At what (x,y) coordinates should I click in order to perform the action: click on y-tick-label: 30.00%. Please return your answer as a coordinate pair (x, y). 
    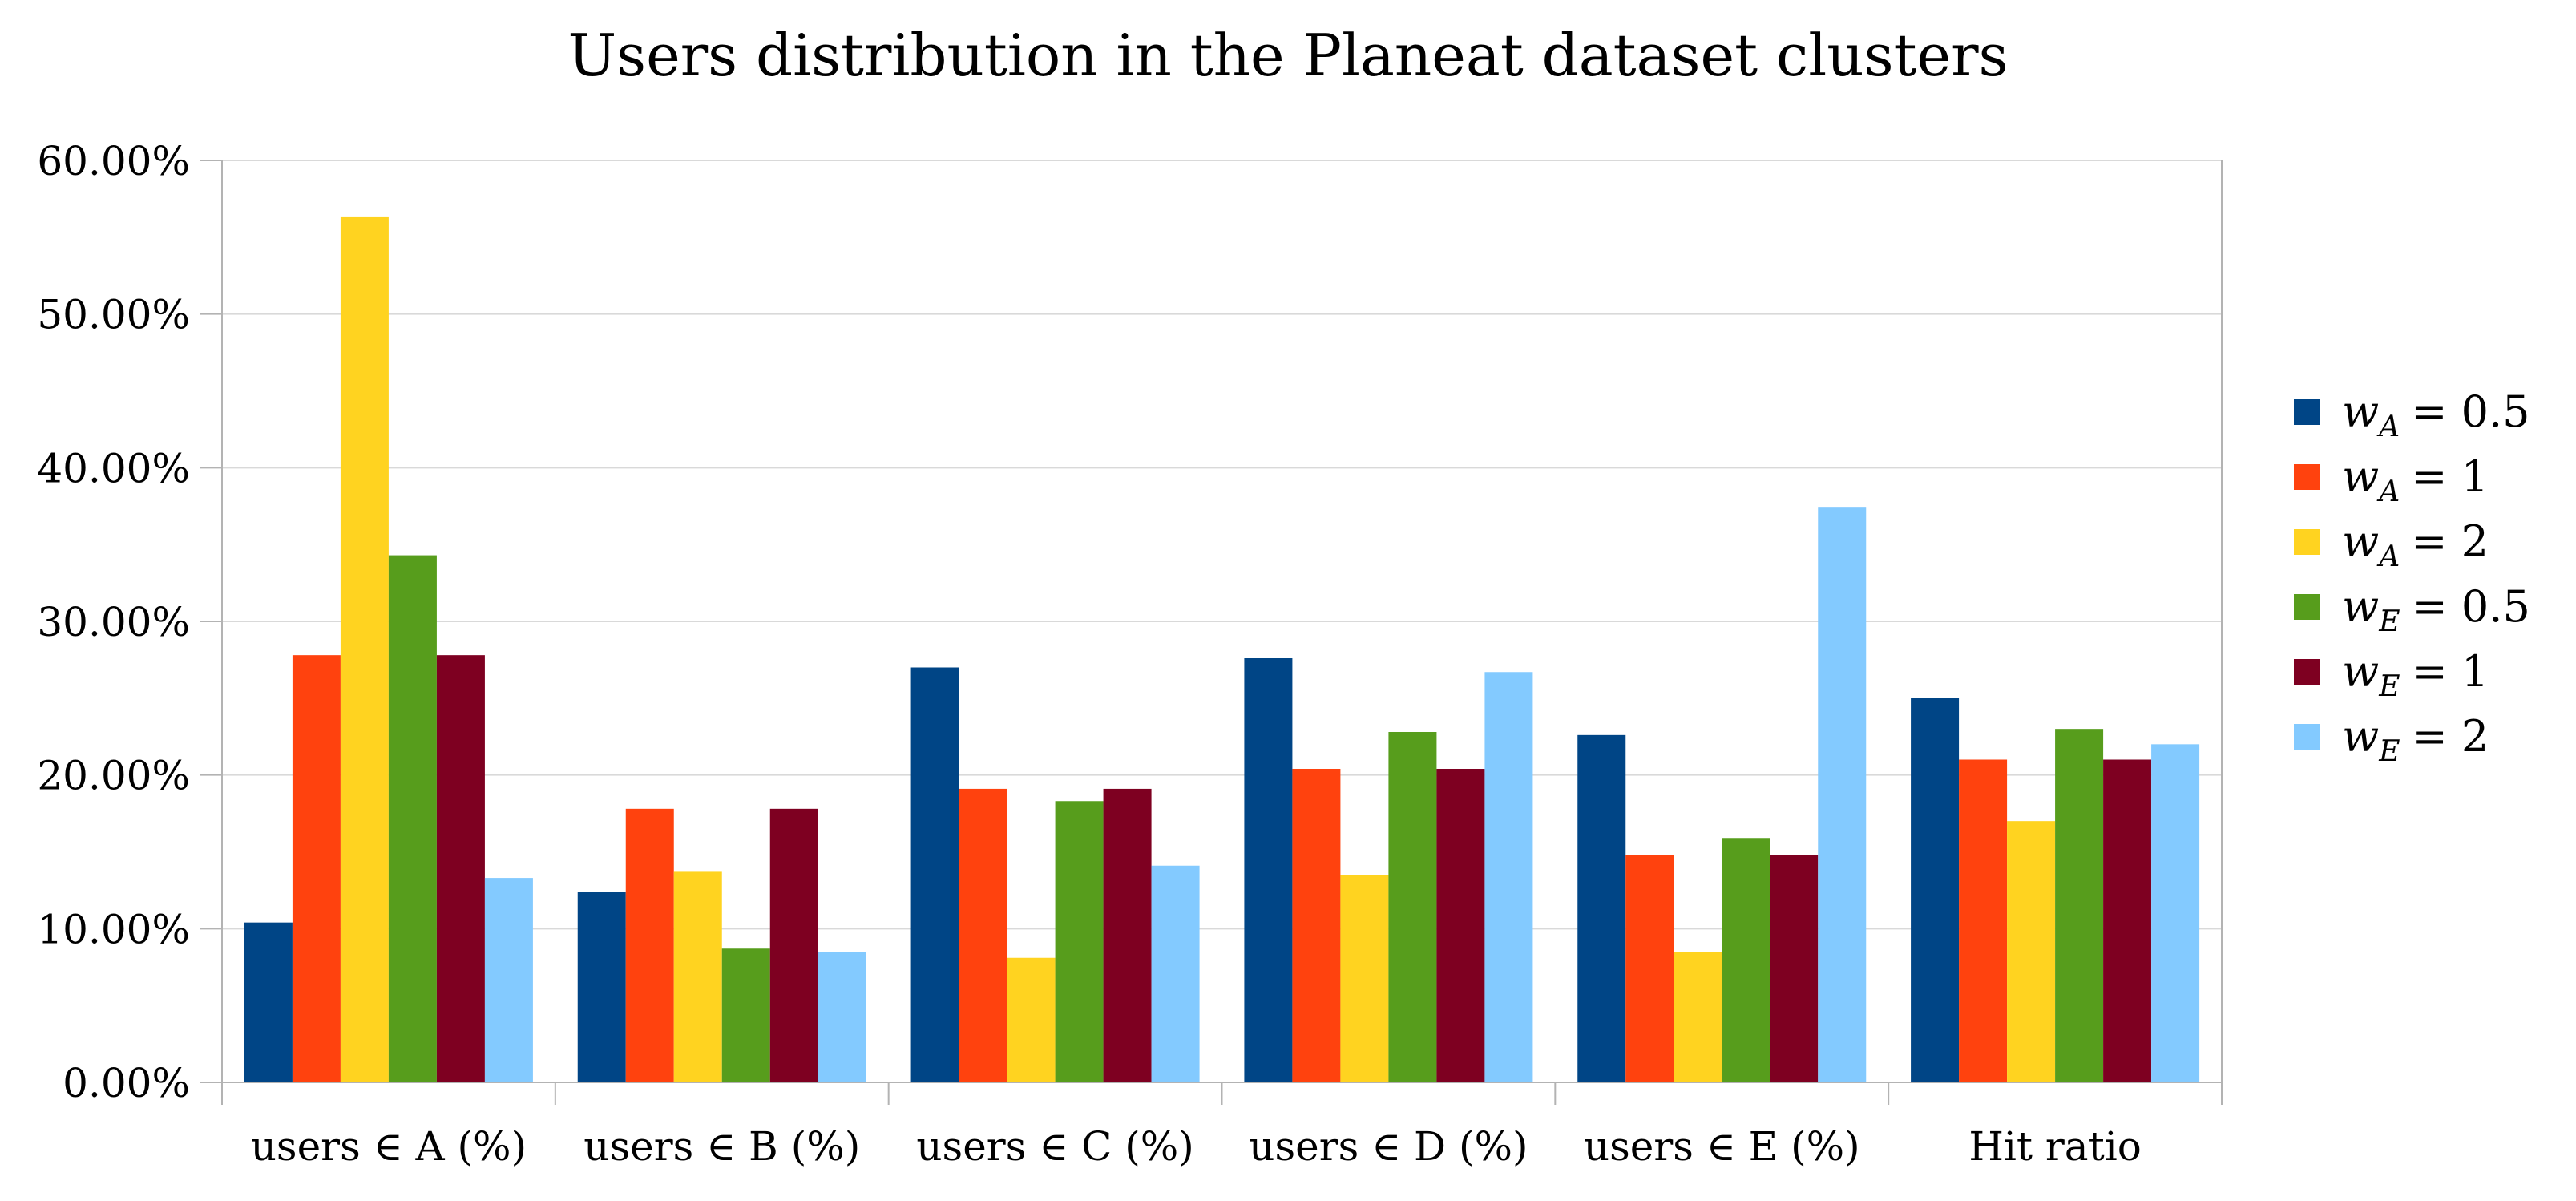
    Looking at the image, I should click on (113, 622).